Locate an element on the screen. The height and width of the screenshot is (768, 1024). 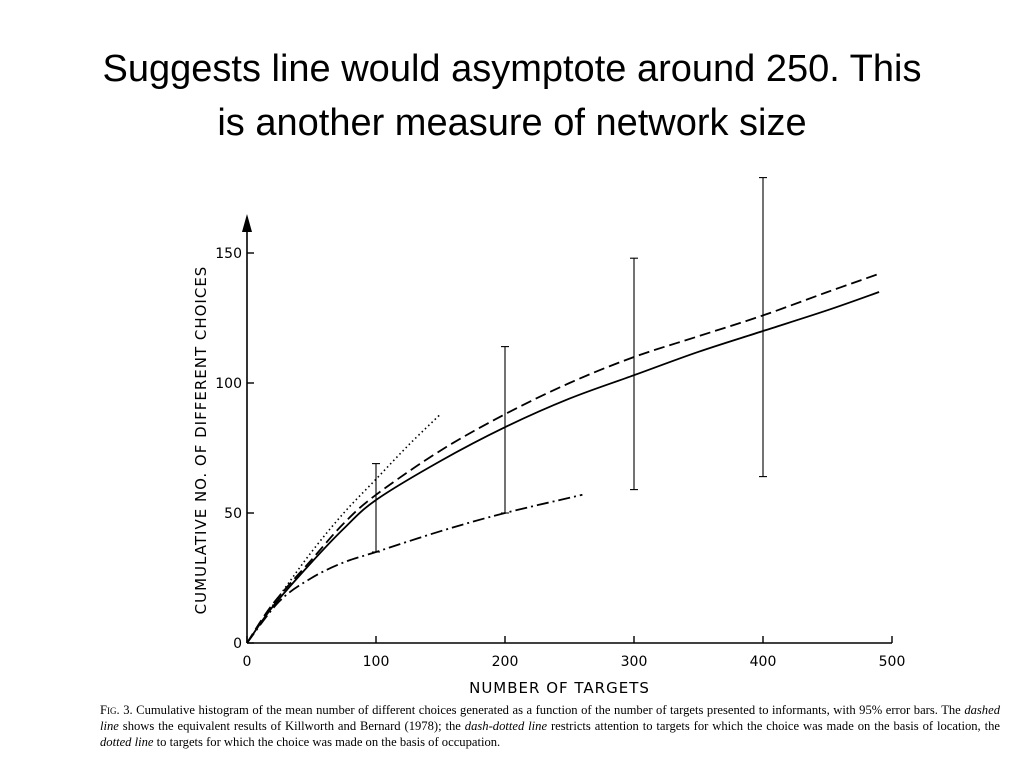
slide-title-line-2: is another measure of network size is located at coordinates (512, 123).